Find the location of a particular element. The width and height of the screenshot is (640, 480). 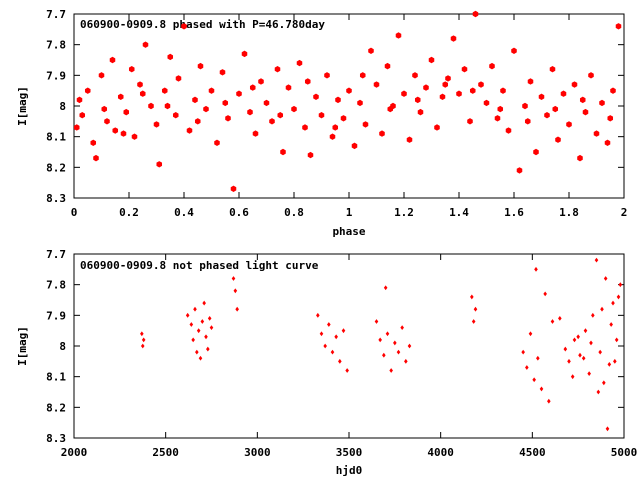

y-axis-label: I[mag] is located at coordinates (22, 106).